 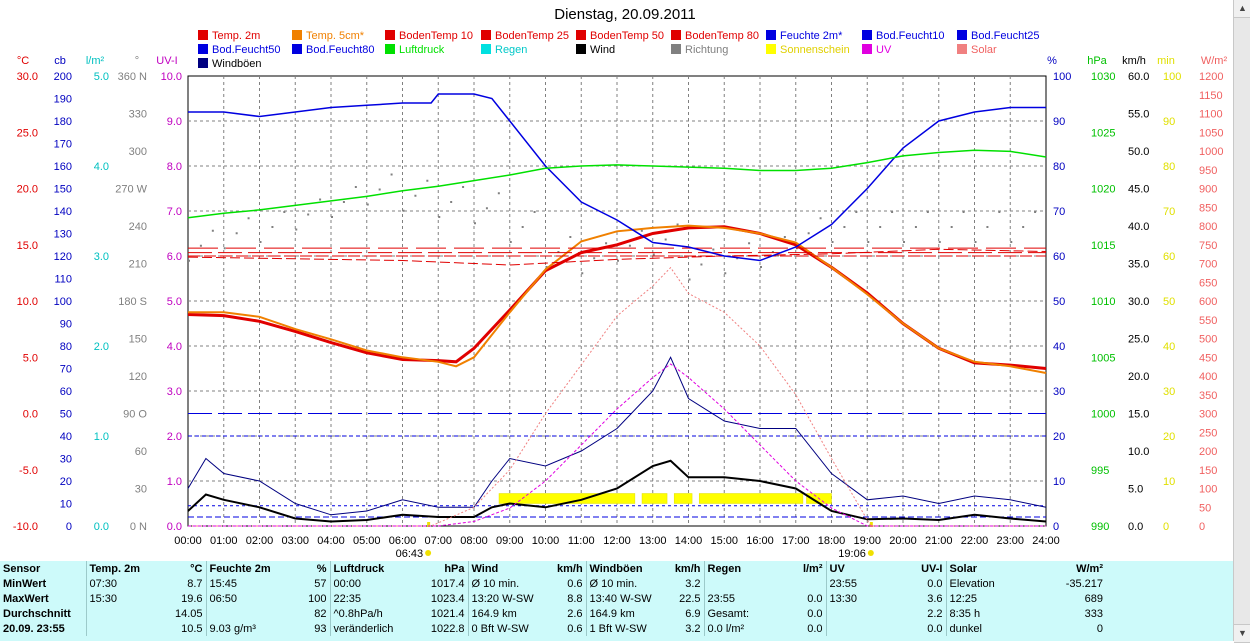 What do you see at coordinates (138, 340) in the screenshot?
I see `dir-tick-label: 150` at bounding box center [138, 340].